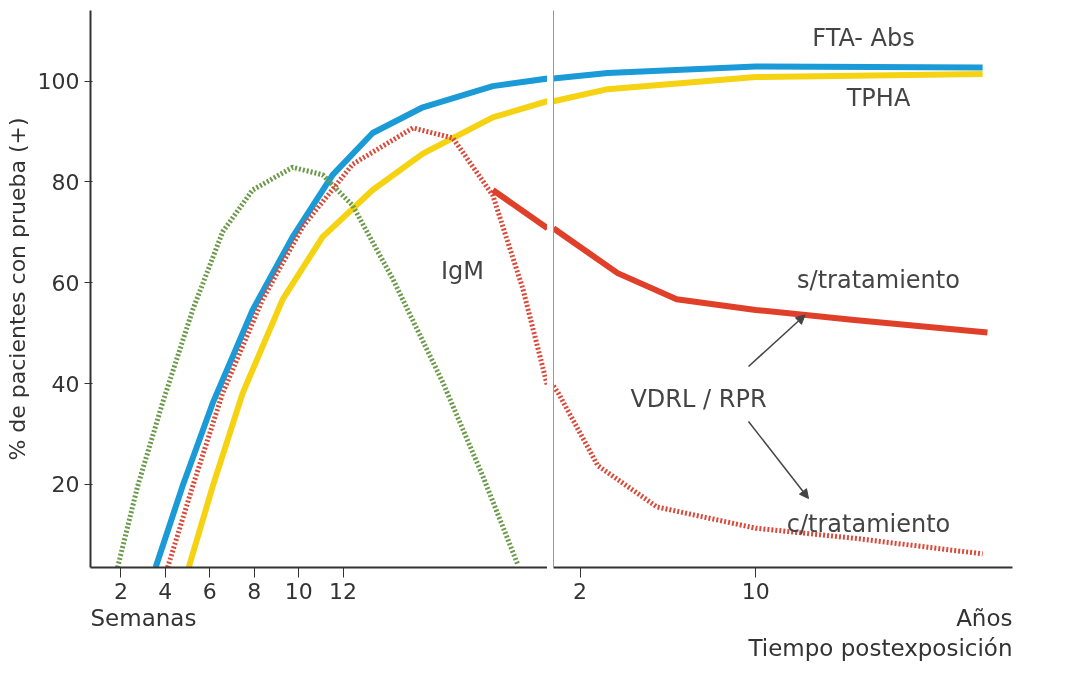 The height and width of the screenshot is (679, 1068). What do you see at coordinates (878, 279) in the screenshot?
I see `annotation: s/tratamiento` at bounding box center [878, 279].